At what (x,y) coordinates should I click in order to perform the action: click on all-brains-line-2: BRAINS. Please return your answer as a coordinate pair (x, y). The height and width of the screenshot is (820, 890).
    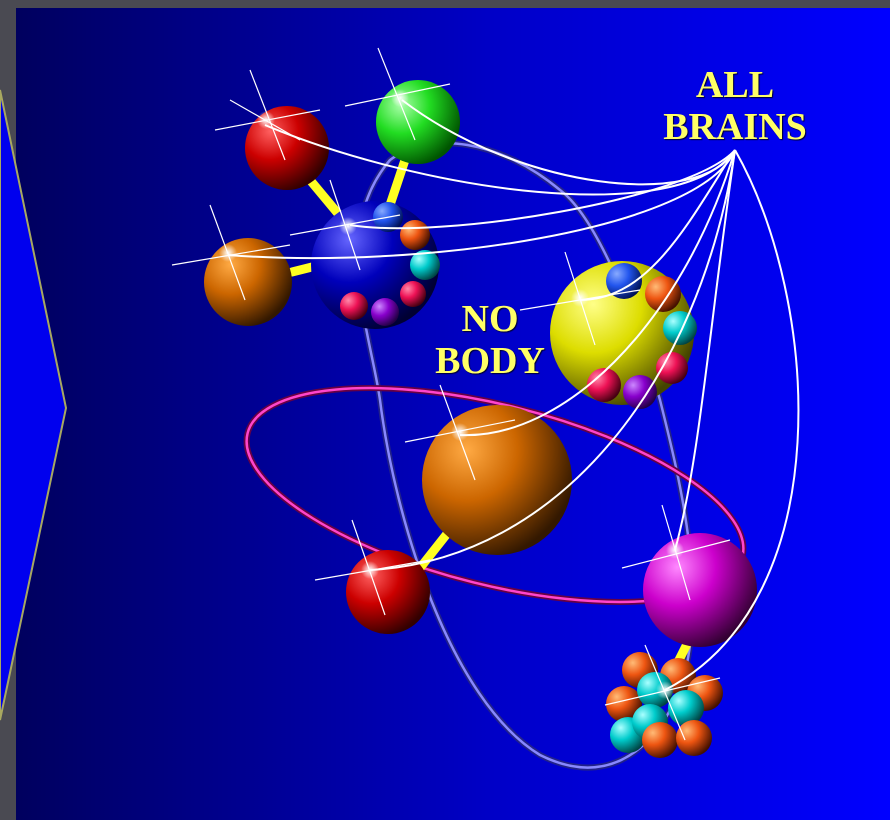
    Looking at the image, I should click on (735, 127).